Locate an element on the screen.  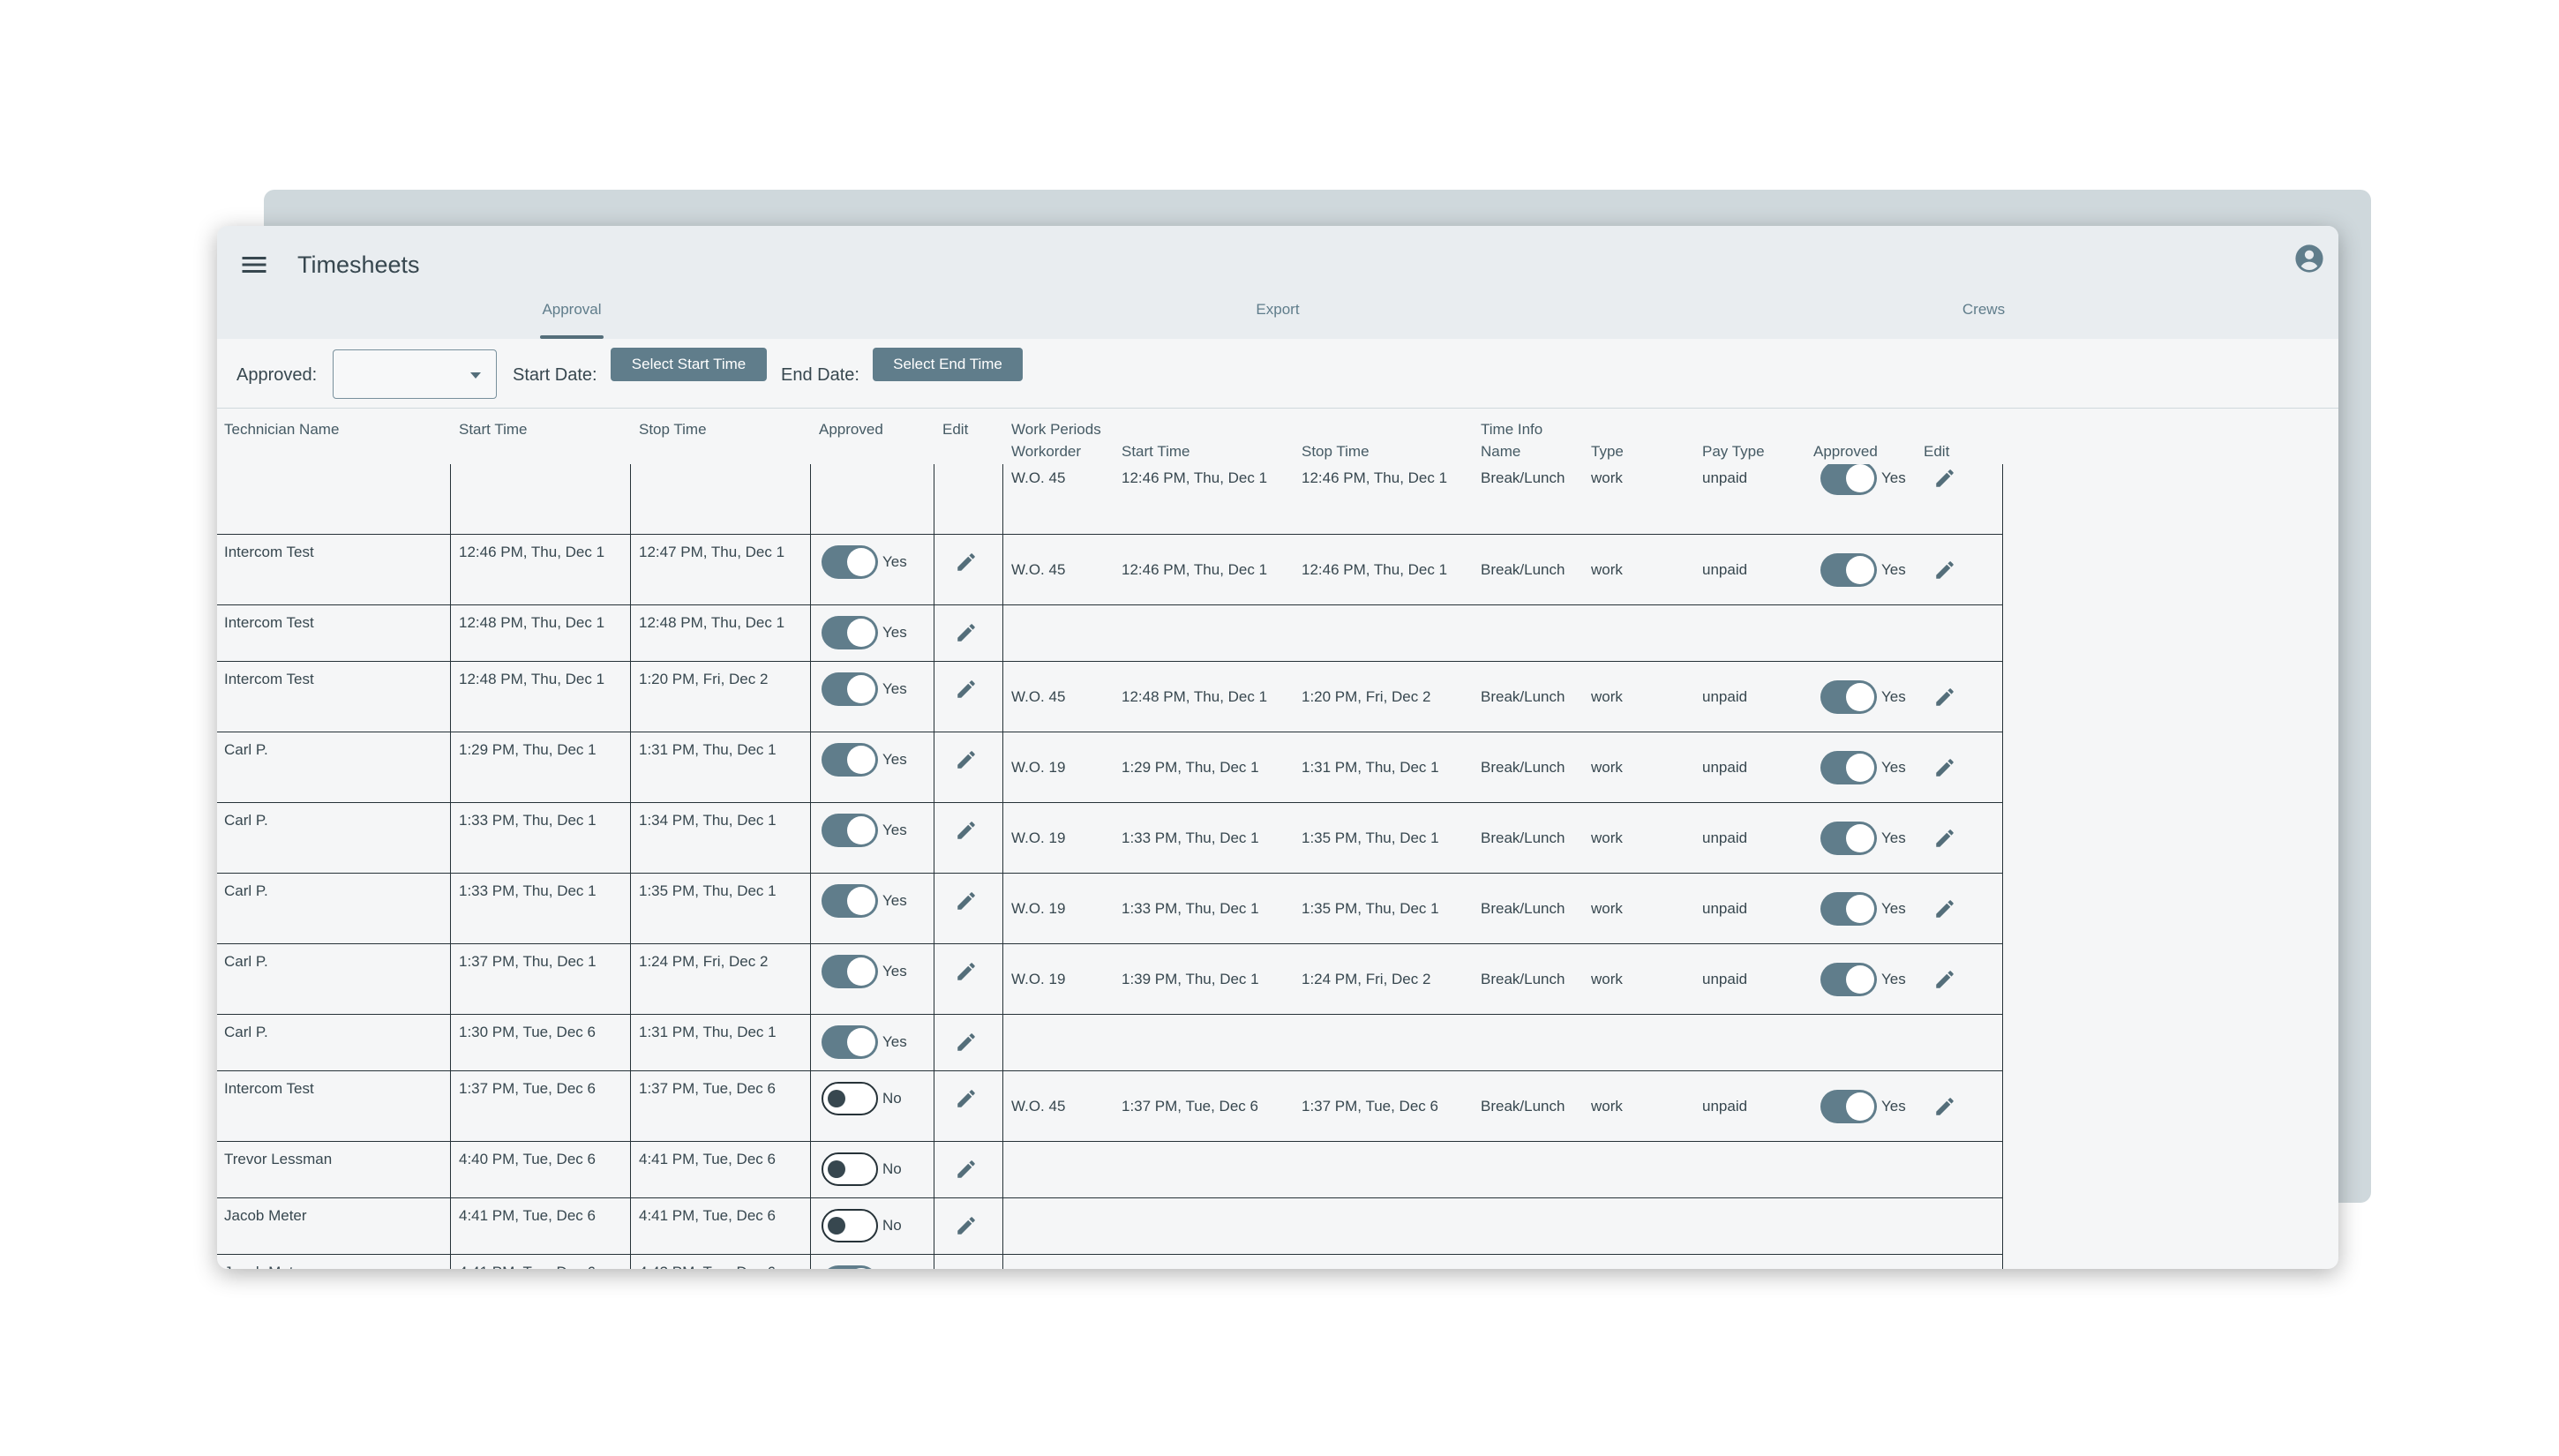
stop-time: 1:34 PM, Thu, Dec 1 is located at coordinates (708, 820).